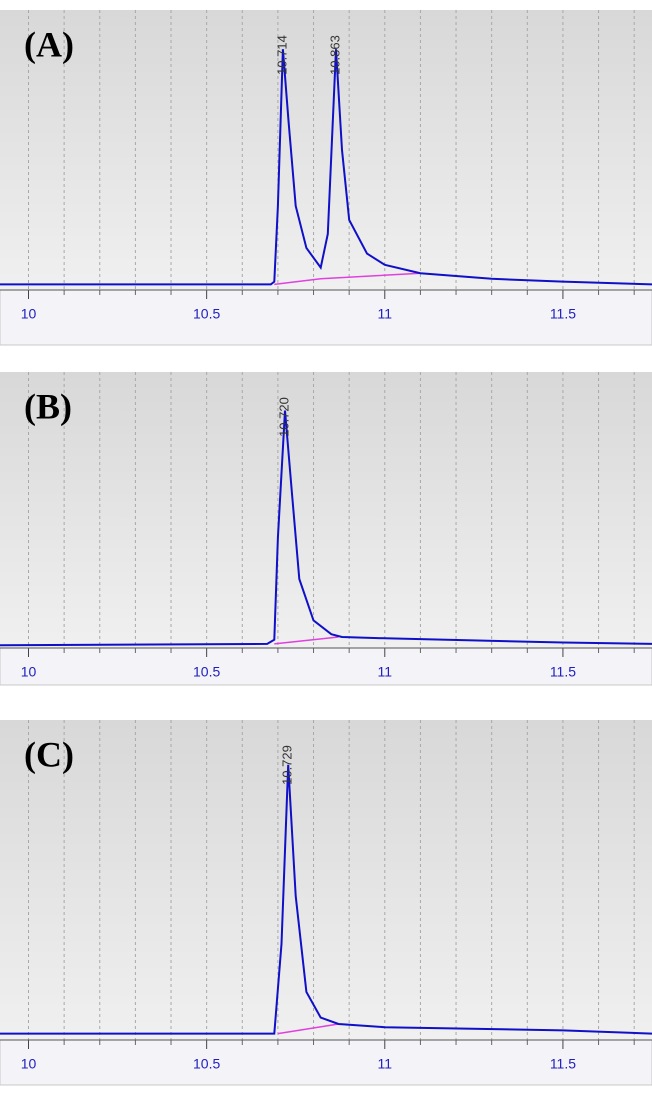 Image resolution: width=652 pixels, height=1095 pixels. I want to click on panel-label: (C), so click(49, 754).